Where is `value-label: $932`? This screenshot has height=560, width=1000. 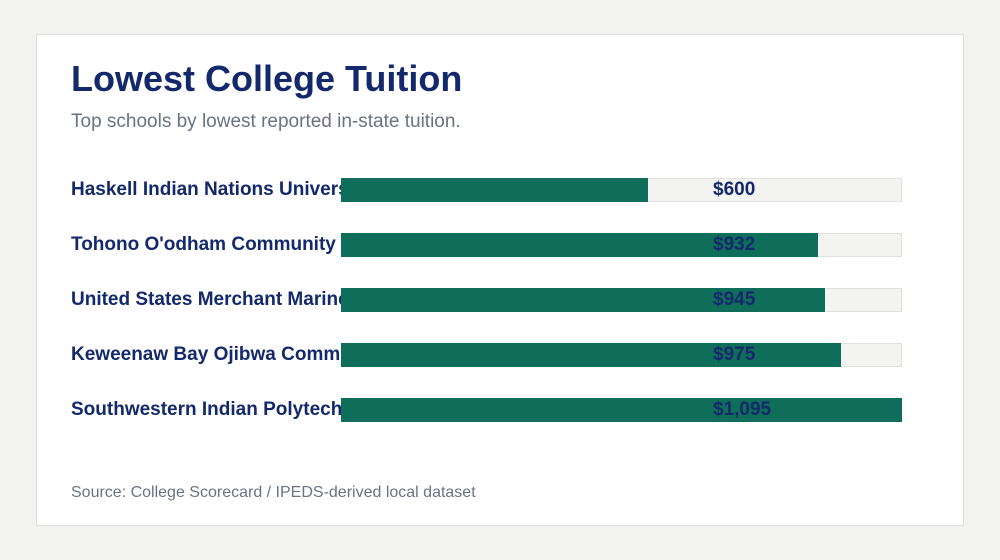
value-label: $932 is located at coordinates (734, 244).